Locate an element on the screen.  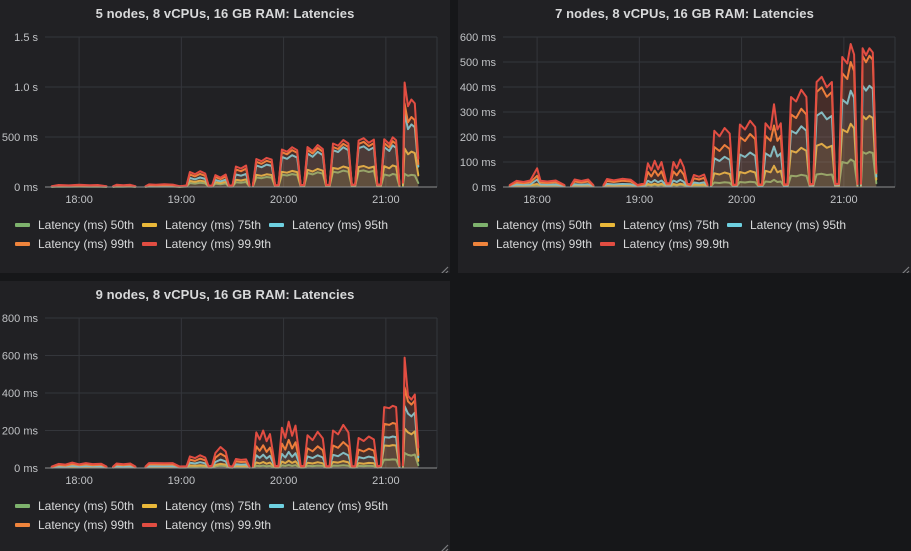
y-tick-label: 1.5 s is located at coordinates (26, 38).